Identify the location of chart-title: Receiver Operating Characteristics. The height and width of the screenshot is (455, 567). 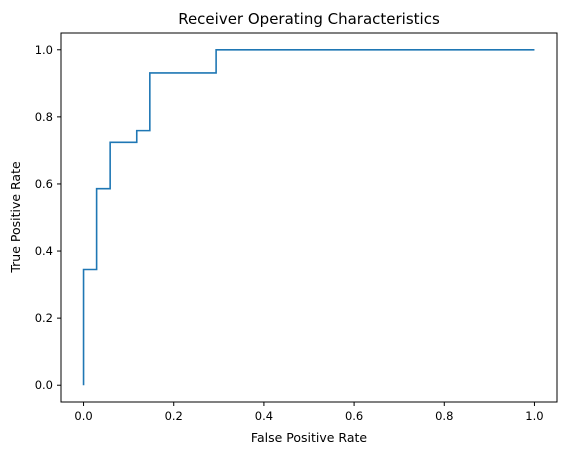
(309, 19).